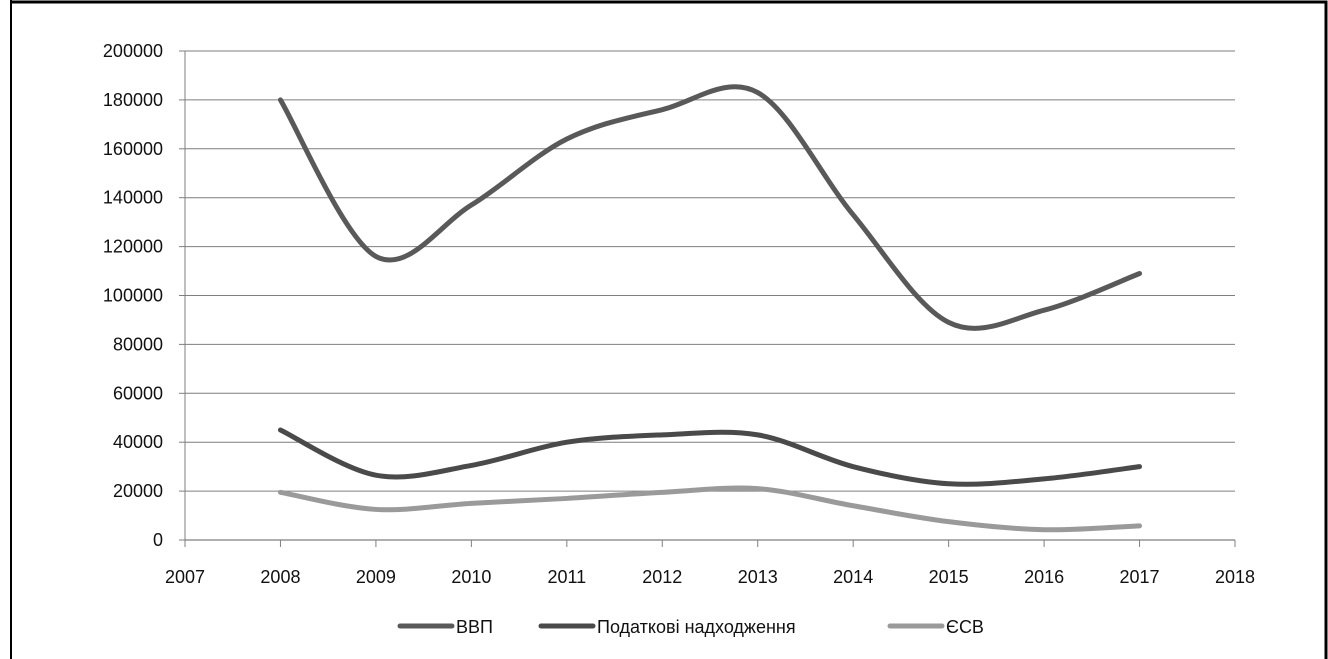 The height and width of the screenshot is (659, 1328). Describe the element at coordinates (133, 247) in the screenshot. I see `y-tick-label: 120000` at that location.